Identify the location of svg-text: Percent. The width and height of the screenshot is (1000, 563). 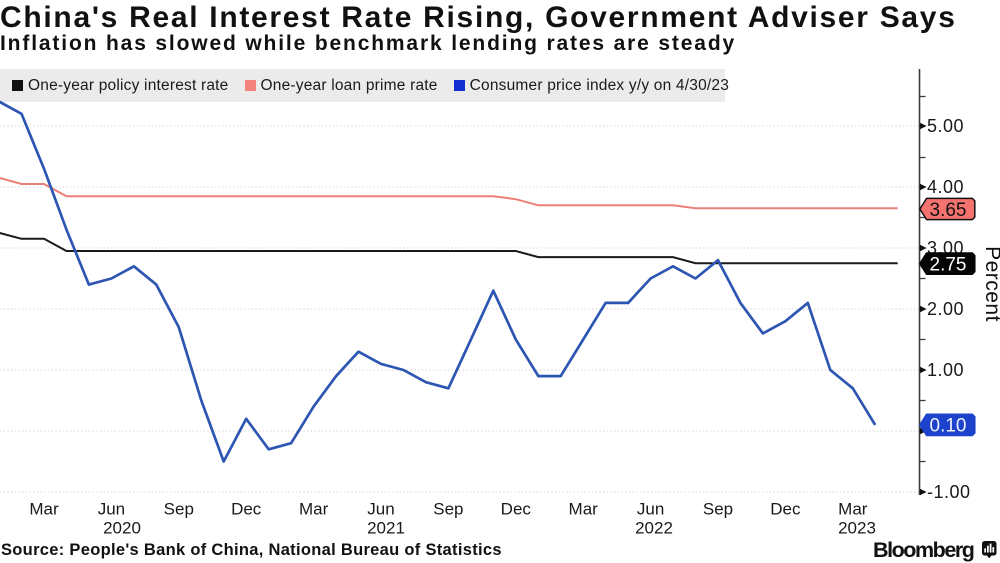
(990, 284).